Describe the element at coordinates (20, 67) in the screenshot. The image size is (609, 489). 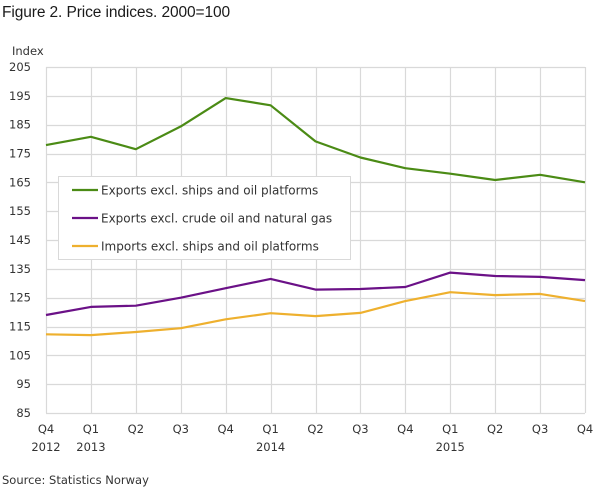
I see `y-tick-label: 205` at that location.